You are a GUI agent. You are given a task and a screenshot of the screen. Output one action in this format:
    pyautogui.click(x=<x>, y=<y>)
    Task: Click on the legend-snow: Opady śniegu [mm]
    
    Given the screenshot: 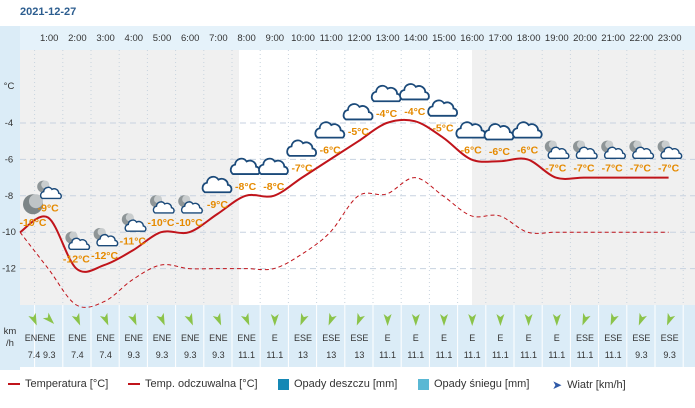 What is the action you would take?
    pyautogui.click(x=473, y=384)
    